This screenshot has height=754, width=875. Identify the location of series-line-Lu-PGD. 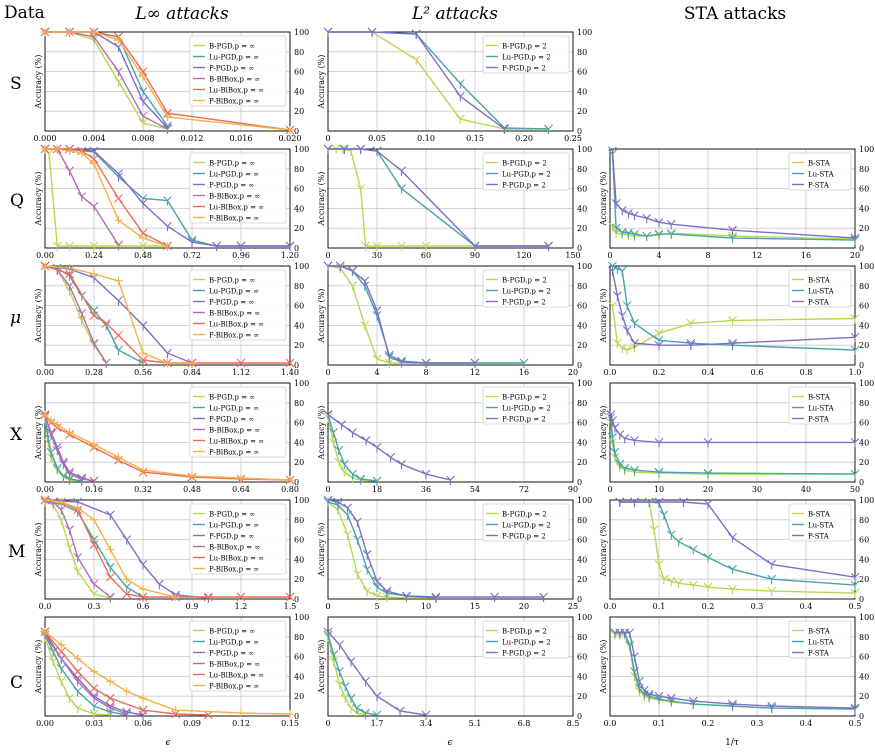
(107, 79).